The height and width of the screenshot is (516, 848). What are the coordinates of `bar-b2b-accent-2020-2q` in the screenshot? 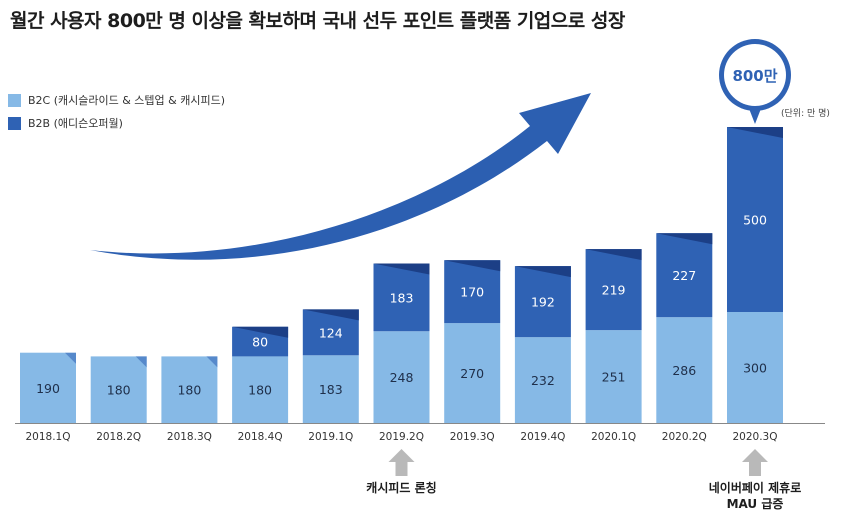 It's located at (684, 239).